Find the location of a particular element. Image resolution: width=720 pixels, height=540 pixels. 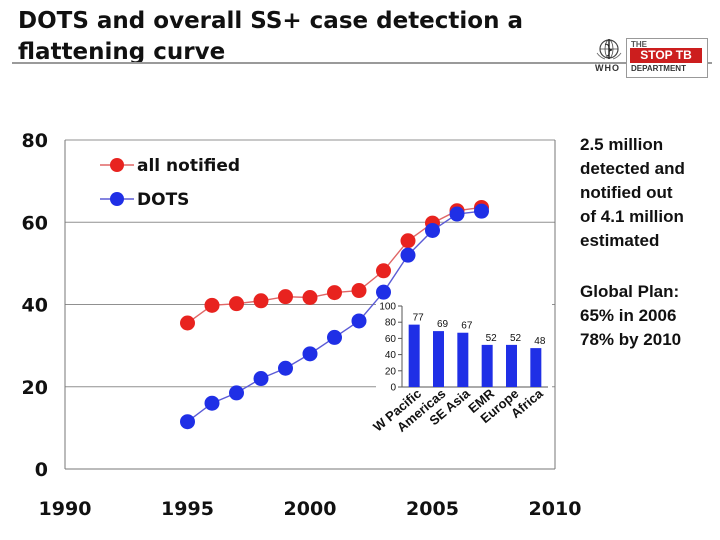

global-plan-note: Global Plan: 65% in 2006 78% by 2010 is located at coordinates (631, 315).